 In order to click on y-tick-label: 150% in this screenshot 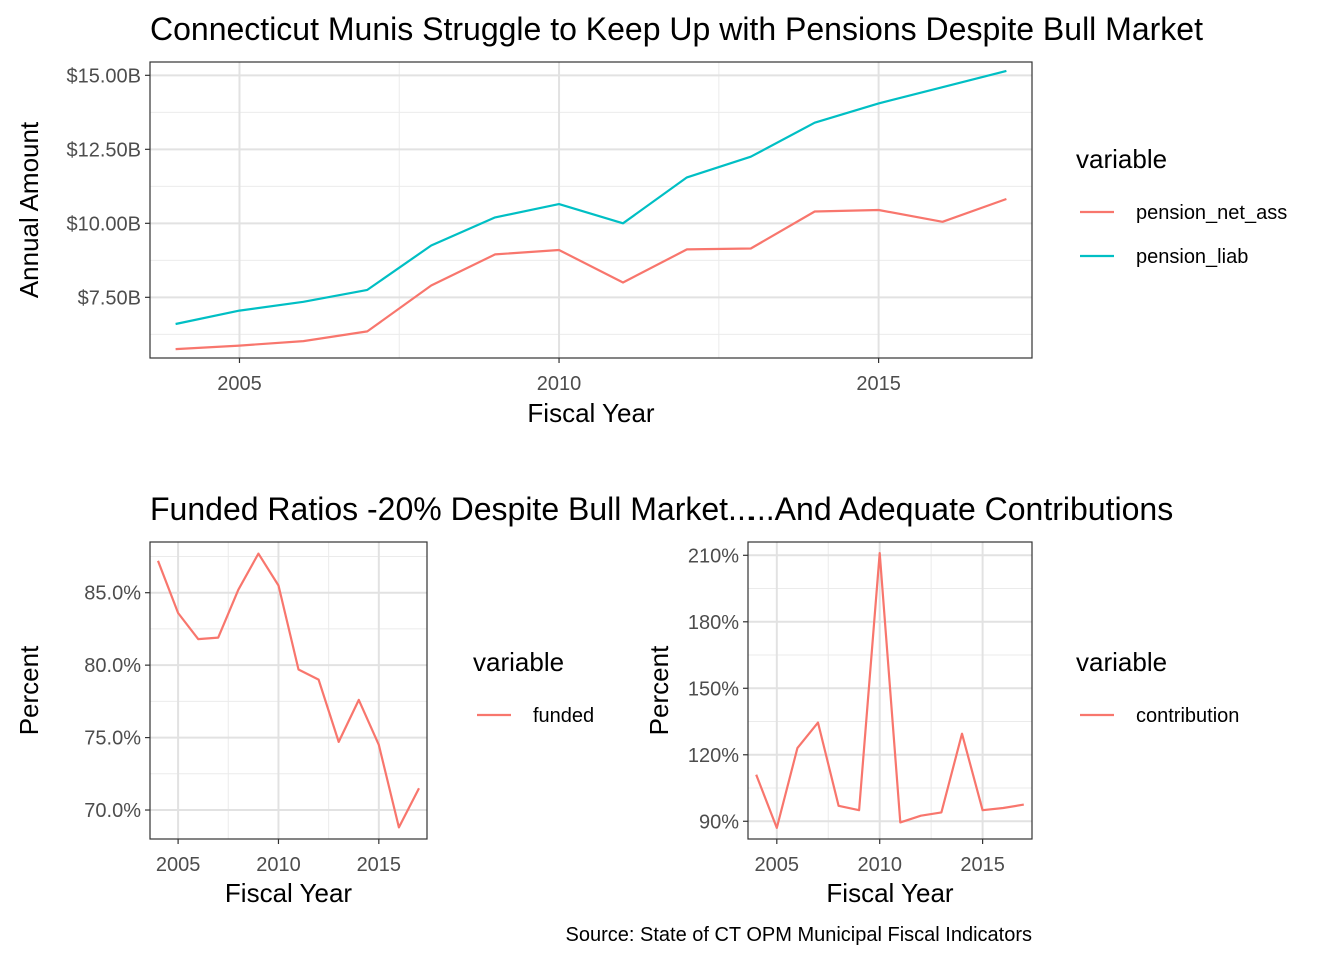, I will do `click(713, 689)`.